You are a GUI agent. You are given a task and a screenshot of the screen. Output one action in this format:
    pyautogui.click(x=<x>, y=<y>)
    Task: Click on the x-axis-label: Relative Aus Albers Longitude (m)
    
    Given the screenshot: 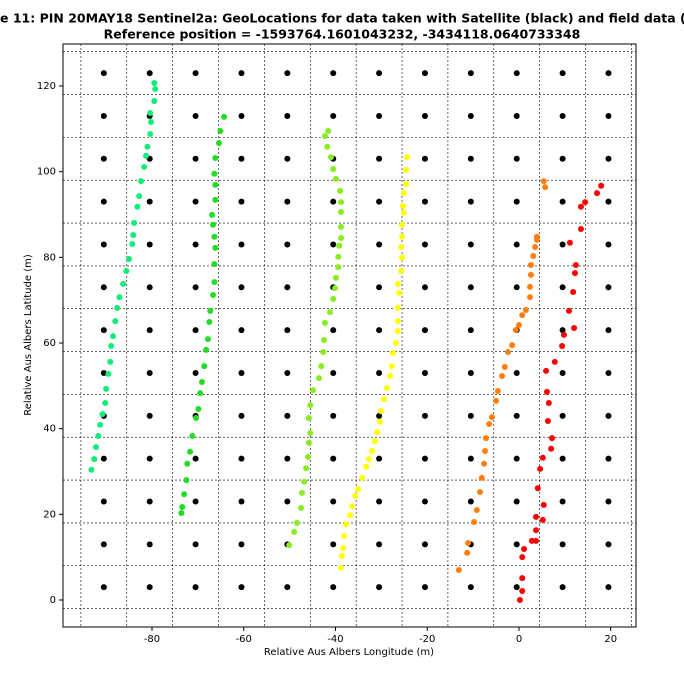 What is the action you would take?
    pyautogui.click(x=349, y=652)
    